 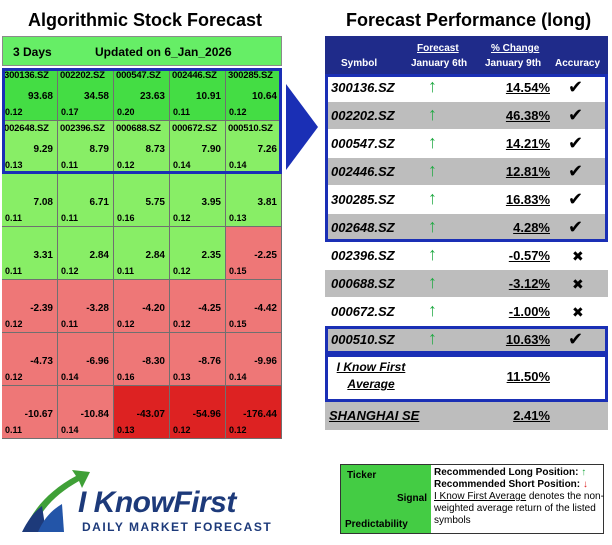 What do you see at coordinates (531, 415) in the screenshot?
I see `benchmark-value: 2.41%` at bounding box center [531, 415].